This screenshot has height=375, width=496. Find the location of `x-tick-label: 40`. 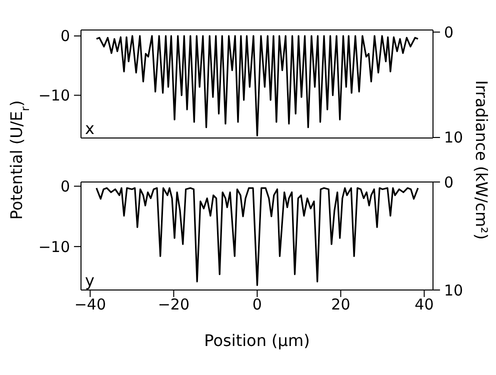

x-tick-label: 40 is located at coordinates (424, 305).